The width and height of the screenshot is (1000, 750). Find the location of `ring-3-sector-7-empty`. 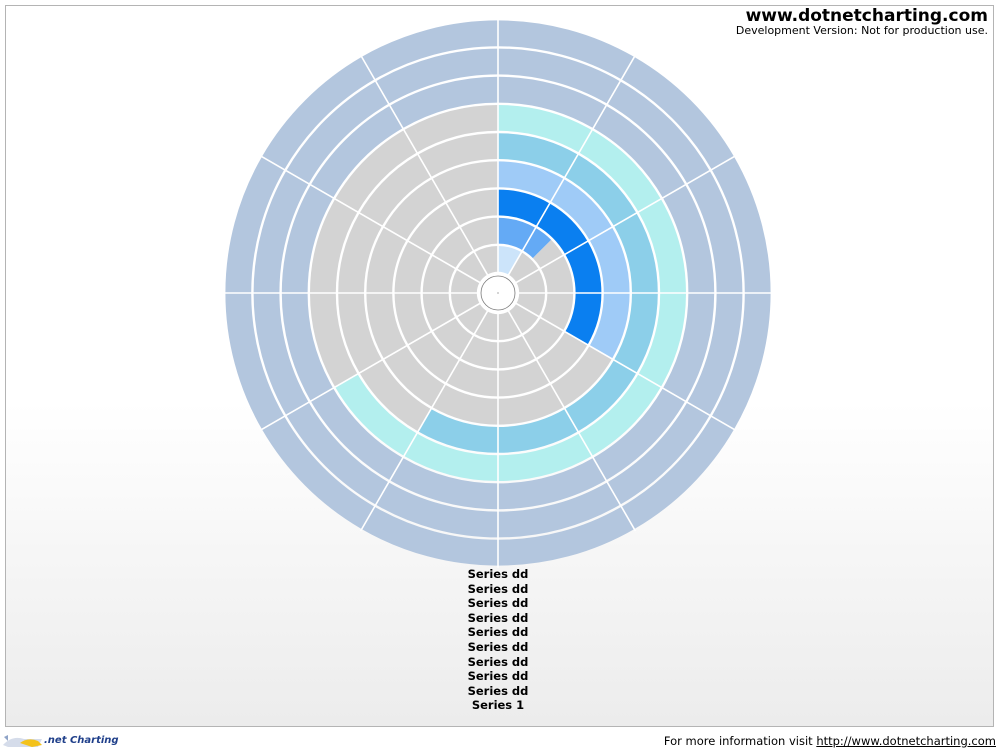

ring-3-sector-7-empty is located at coordinates (472, 378).